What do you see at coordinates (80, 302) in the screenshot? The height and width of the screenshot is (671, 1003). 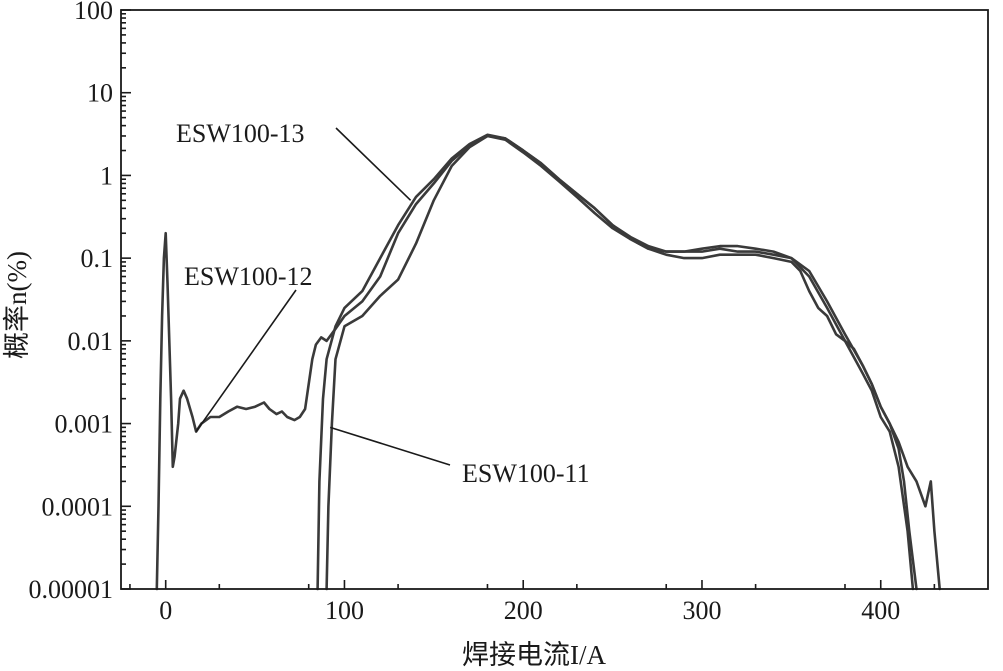 I see `y-axis: 100 10 1 0.1 0.01 0.001 0.0001 0.00001` at bounding box center [80, 302].